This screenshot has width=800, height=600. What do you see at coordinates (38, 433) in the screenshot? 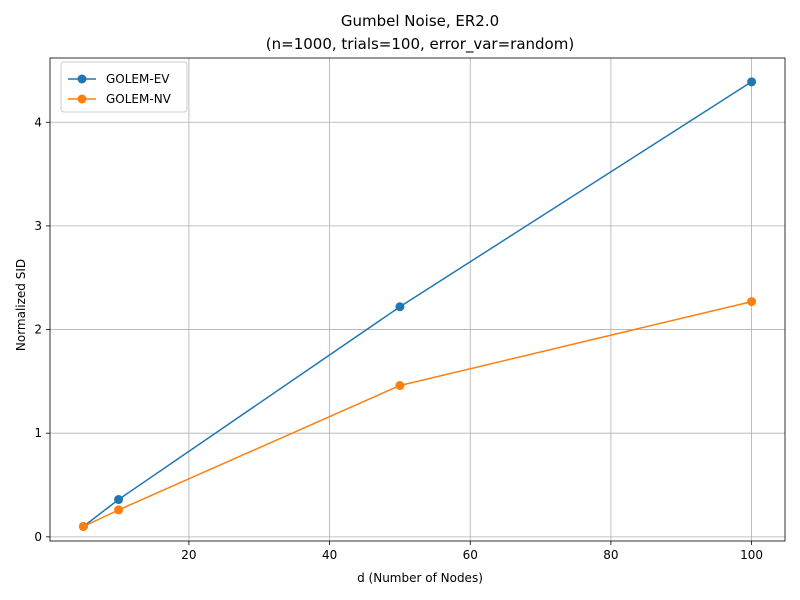
I see `y-tick-label: 1` at bounding box center [38, 433].